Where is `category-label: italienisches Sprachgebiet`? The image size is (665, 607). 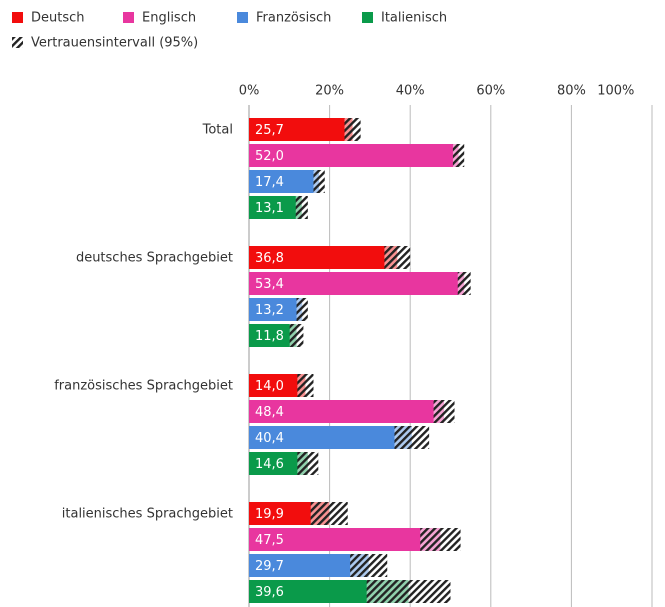
category-label: italienisches Sprachgebiet is located at coordinates (147, 514).